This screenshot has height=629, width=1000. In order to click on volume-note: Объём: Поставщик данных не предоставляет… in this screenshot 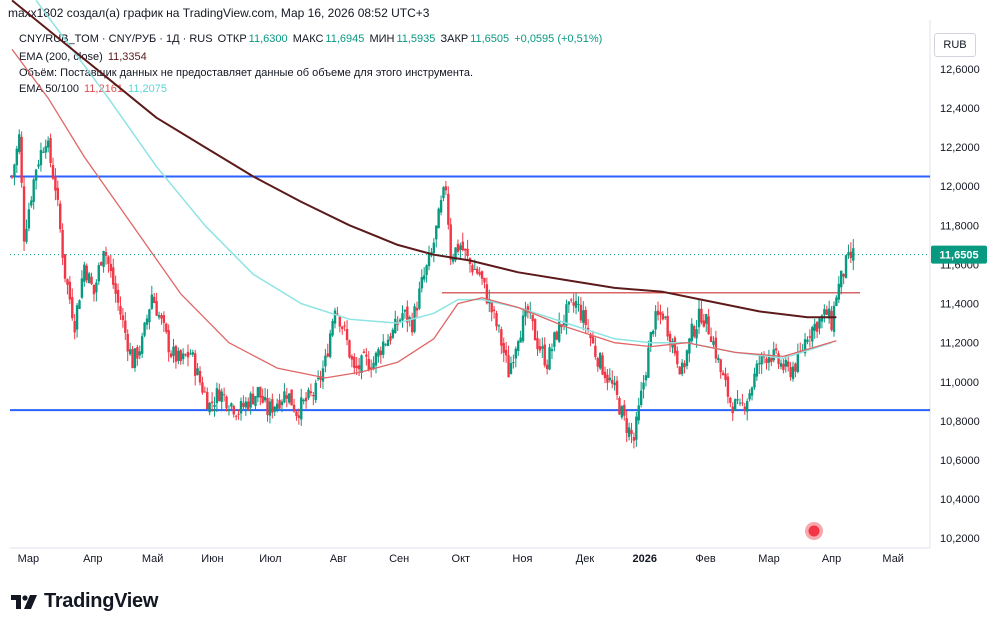, I will do `click(246, 73)`.